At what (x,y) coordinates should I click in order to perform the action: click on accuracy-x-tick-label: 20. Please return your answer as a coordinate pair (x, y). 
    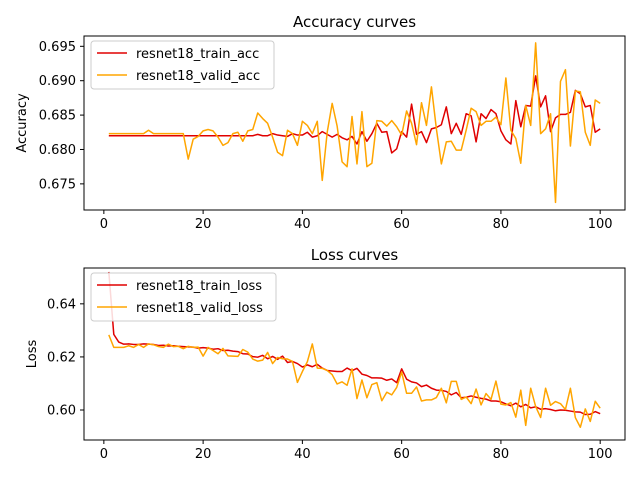
    Looking at the image, I should click on (203, 224).